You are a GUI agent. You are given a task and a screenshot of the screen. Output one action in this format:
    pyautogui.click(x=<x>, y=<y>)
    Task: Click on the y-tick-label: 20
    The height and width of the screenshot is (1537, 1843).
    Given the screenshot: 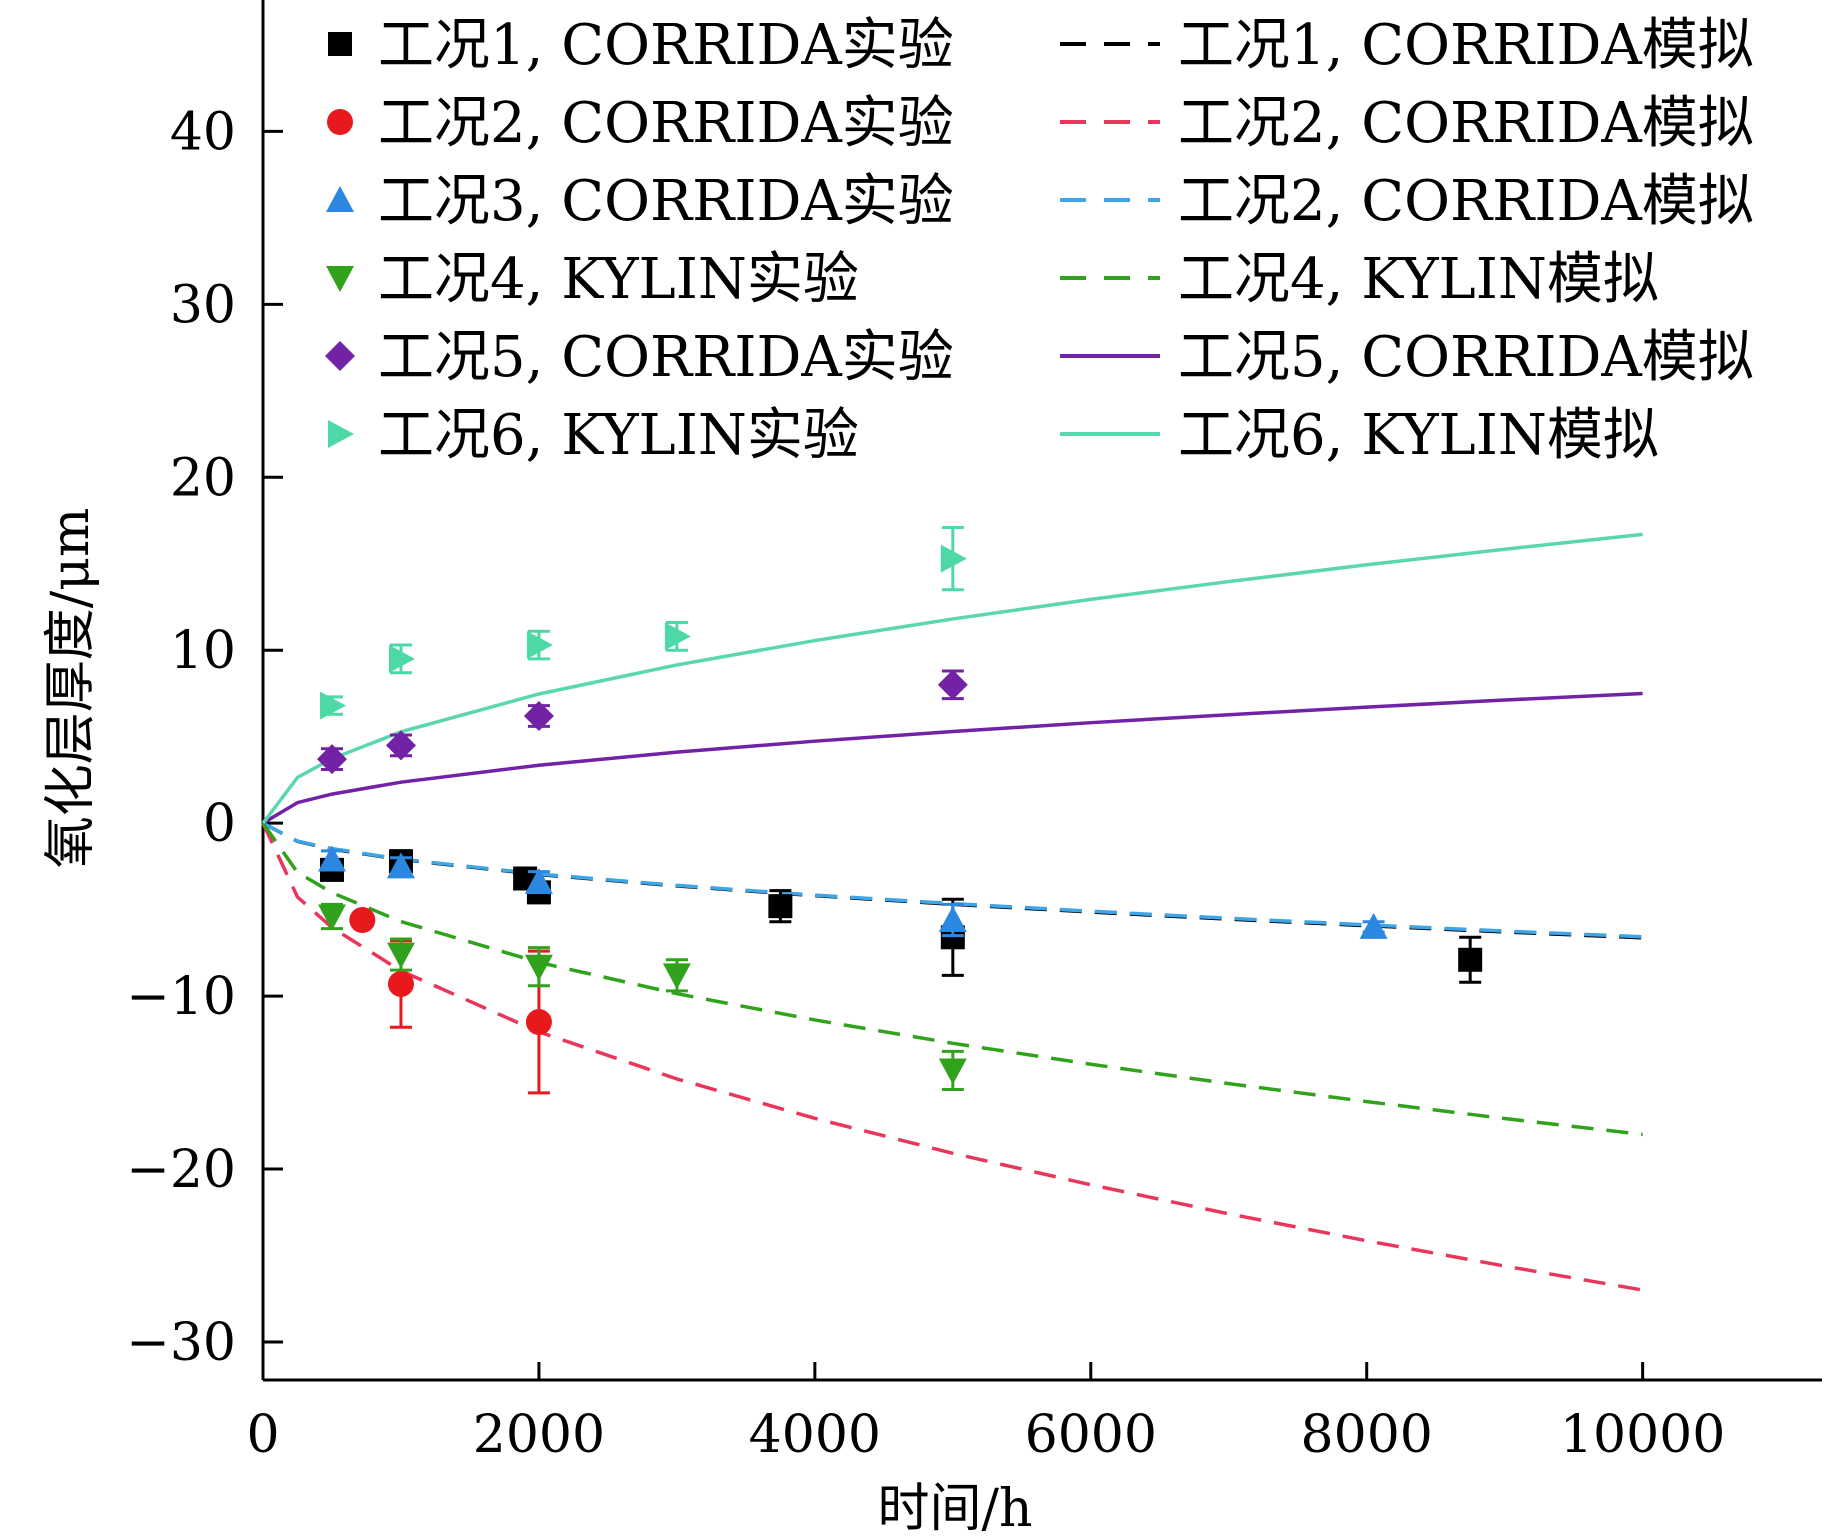 What is the action you would take?
    pyautogui.click(x=203, y=478)
    